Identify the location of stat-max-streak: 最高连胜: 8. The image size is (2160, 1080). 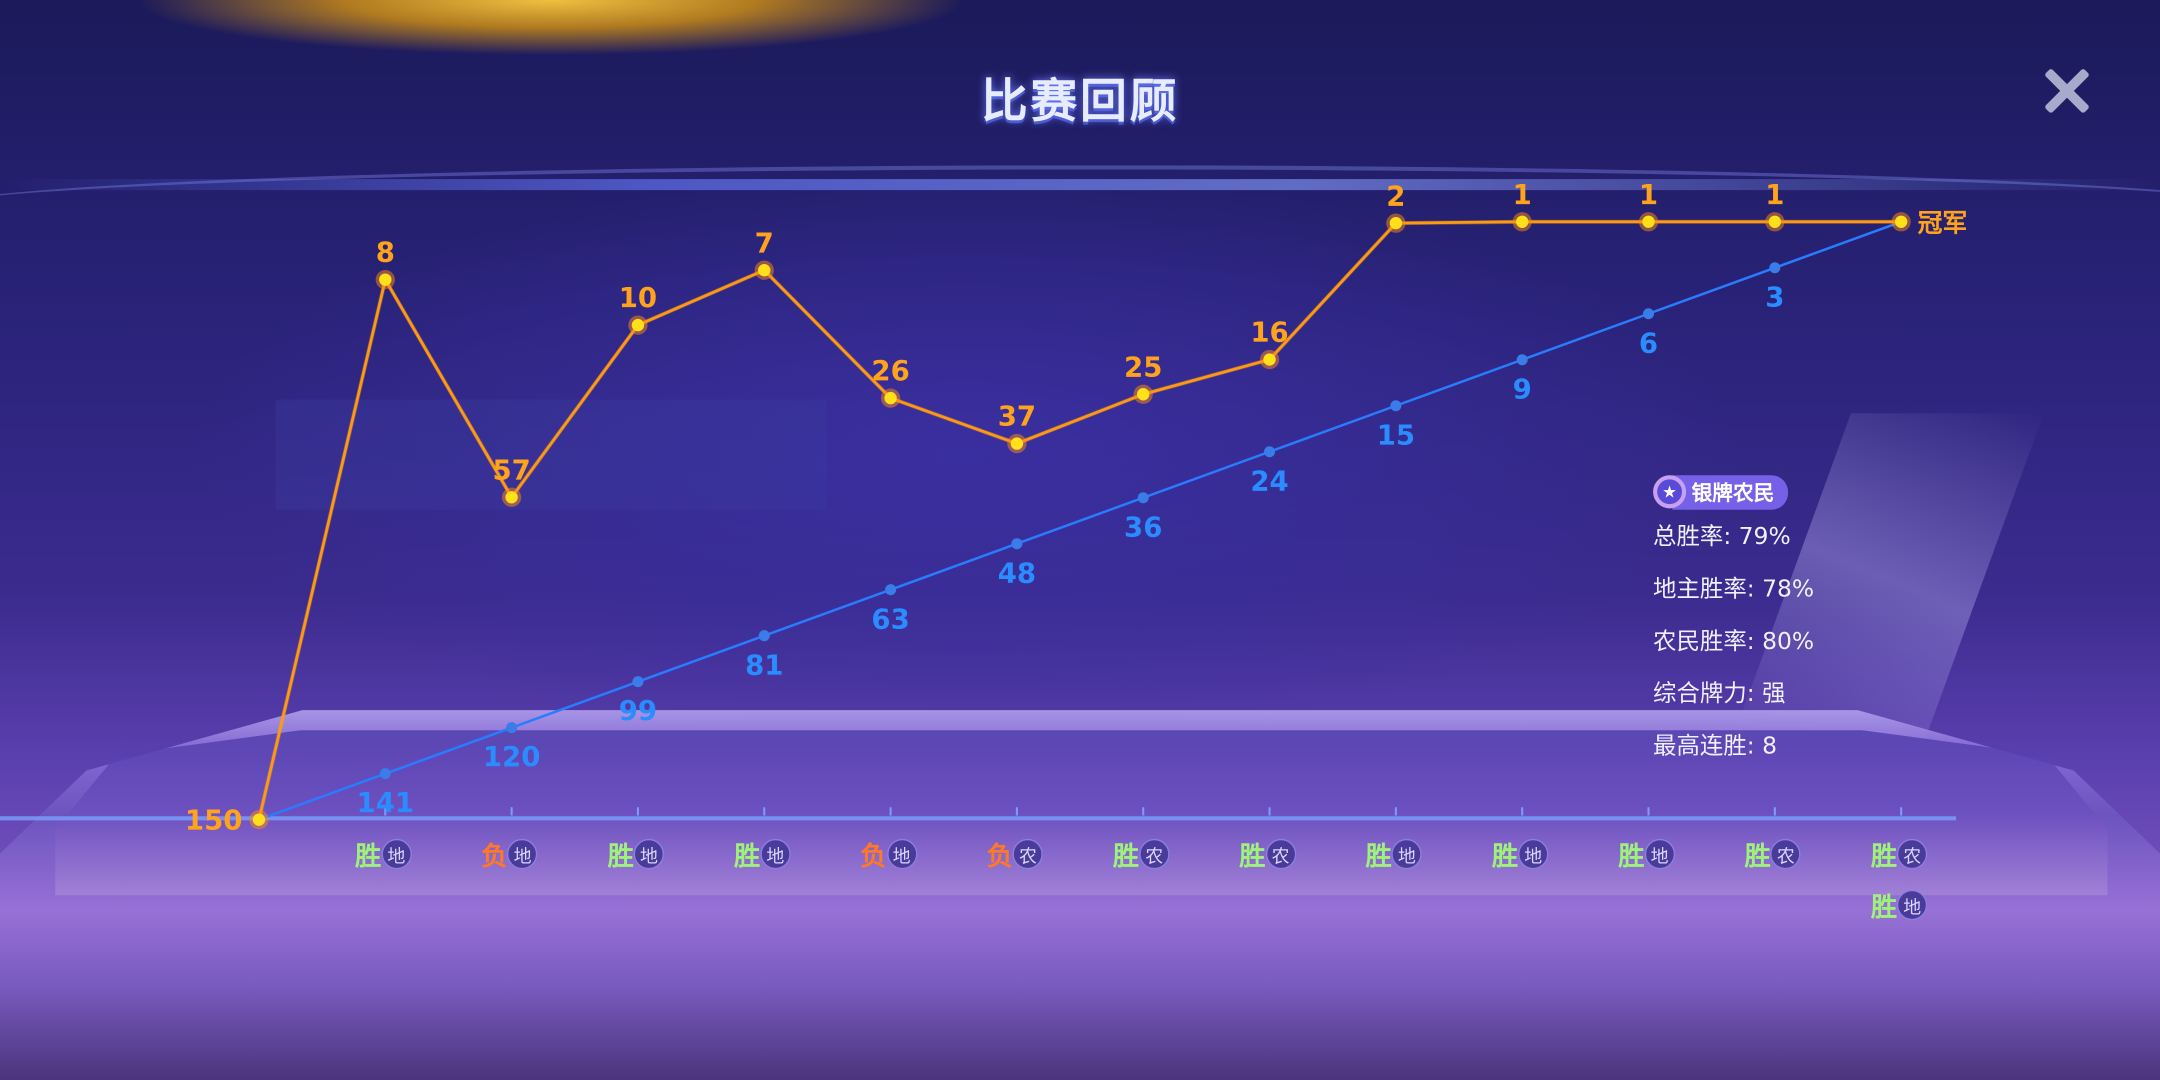
(1715, 746).